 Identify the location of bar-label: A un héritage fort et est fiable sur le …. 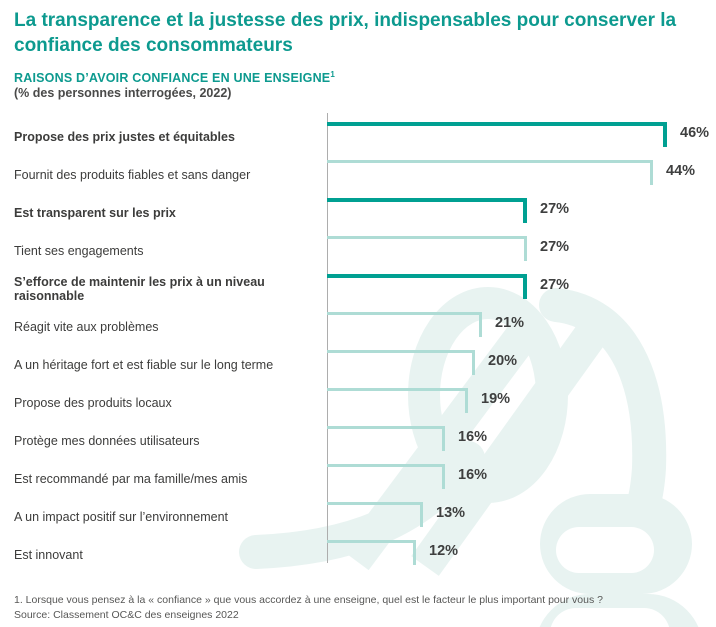
(144, 365).